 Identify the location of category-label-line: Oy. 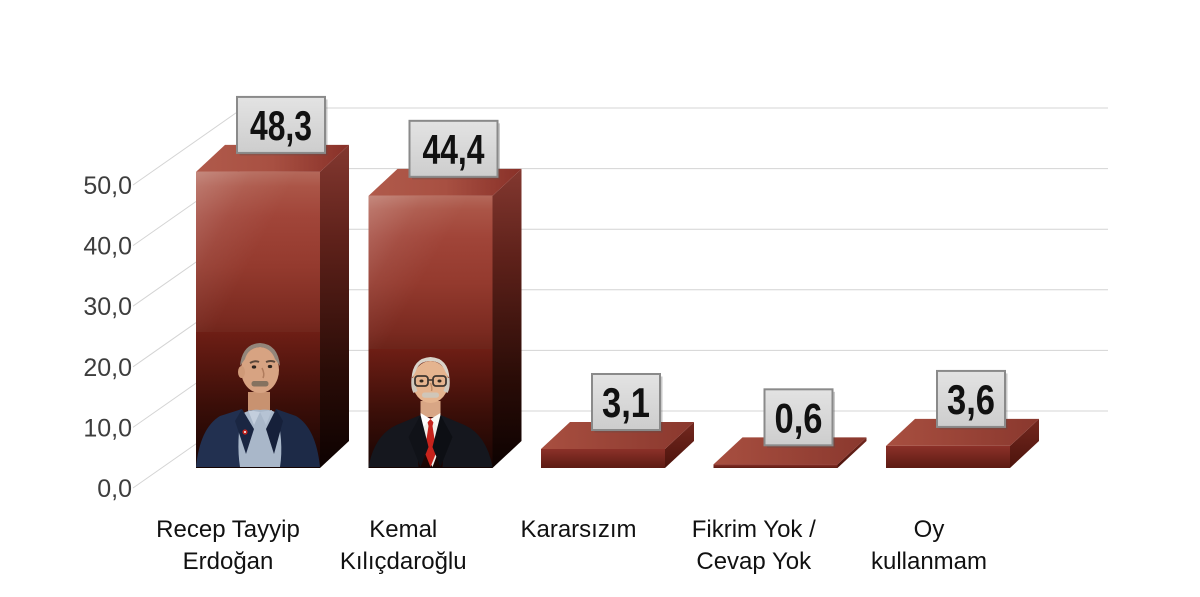
(929, 529).